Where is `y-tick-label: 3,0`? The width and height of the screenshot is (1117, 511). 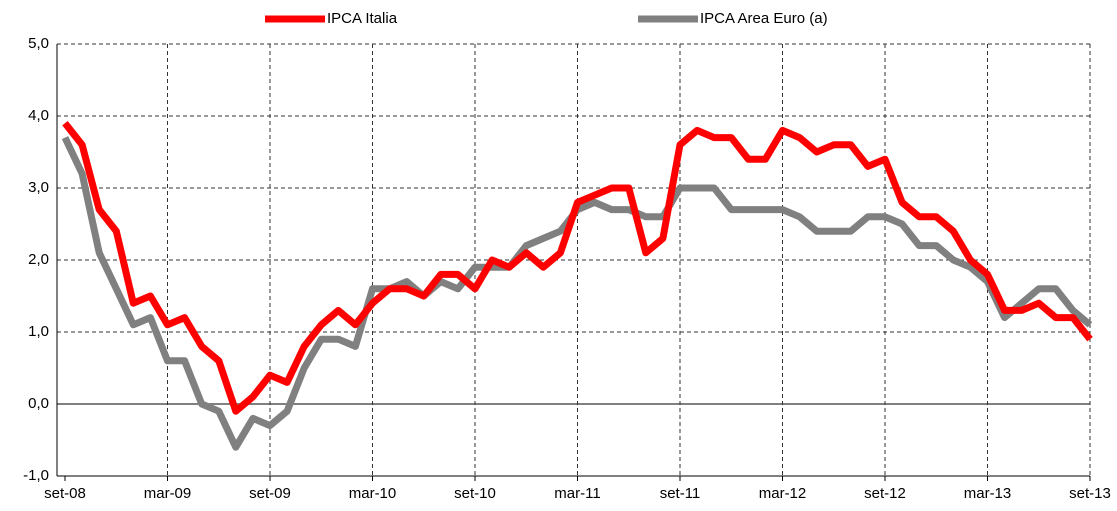 y-tick-label: 3,0 is located at coordinates (38, 187).